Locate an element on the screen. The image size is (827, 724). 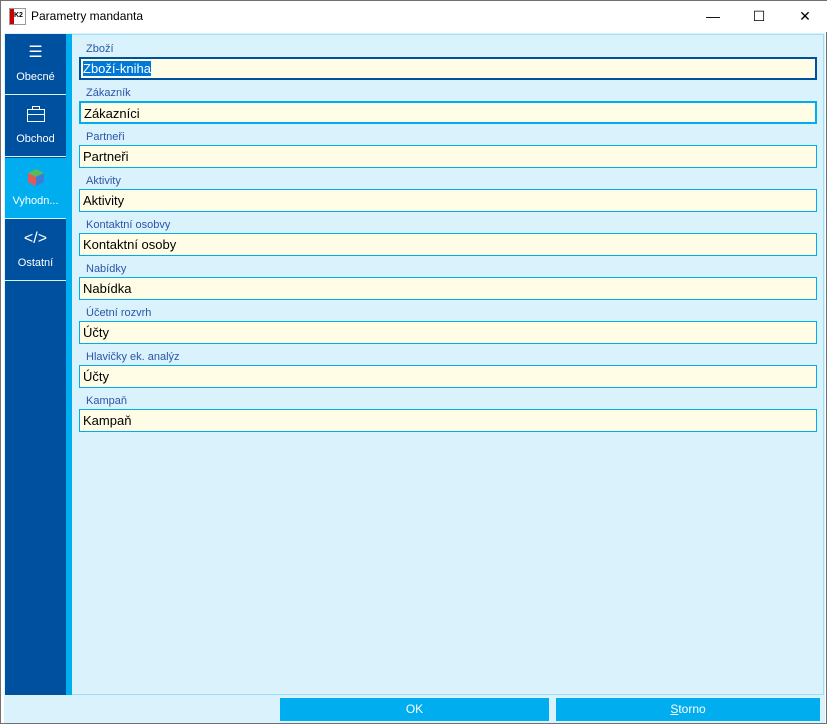
field-label: Nabídky is located at coordinates (106, 269).